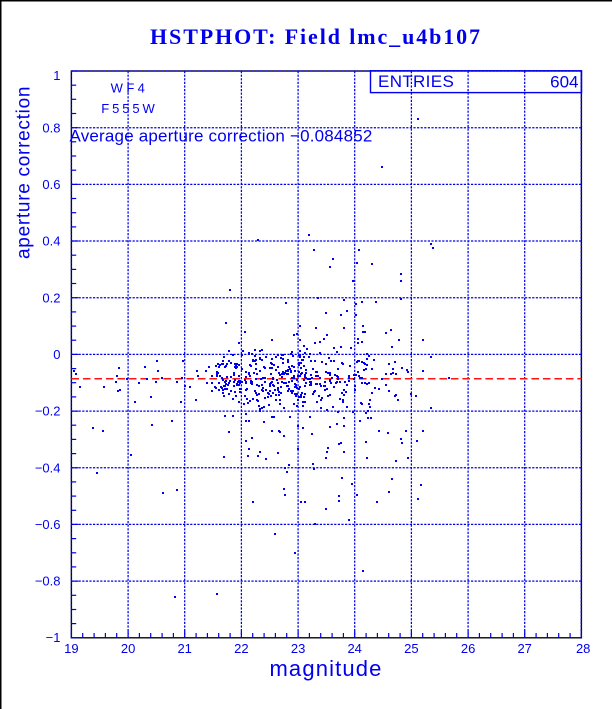  Describe the element at coordinates (184, 648) in the screenshot. I see `svg-text: 21` at that location.